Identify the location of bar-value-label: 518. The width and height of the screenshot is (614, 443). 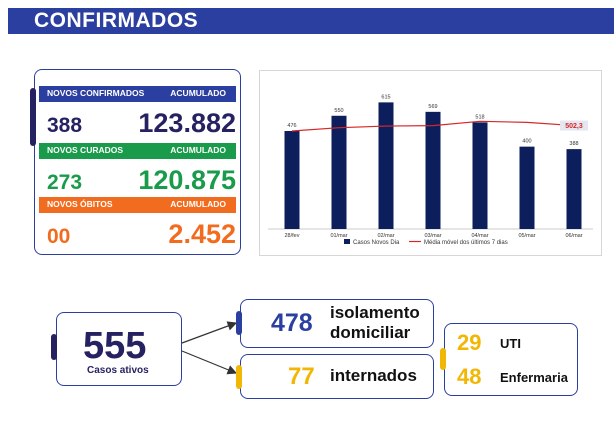
(479, 117).